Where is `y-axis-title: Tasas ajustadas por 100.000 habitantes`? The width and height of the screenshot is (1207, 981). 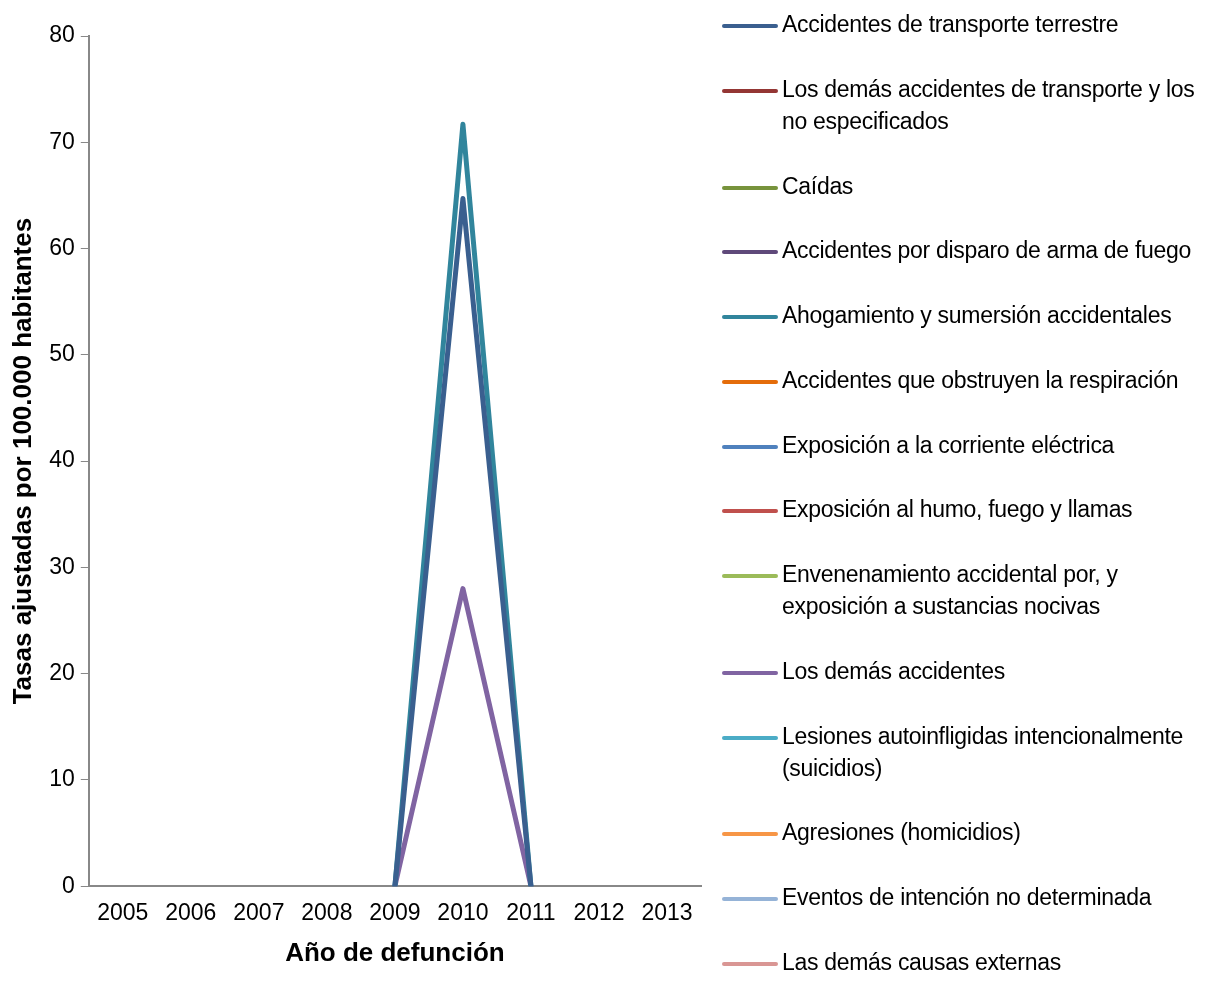
y-axis-title: Tasas ajustadas por 100.000 habitantes is located at coordinates (21, 461).